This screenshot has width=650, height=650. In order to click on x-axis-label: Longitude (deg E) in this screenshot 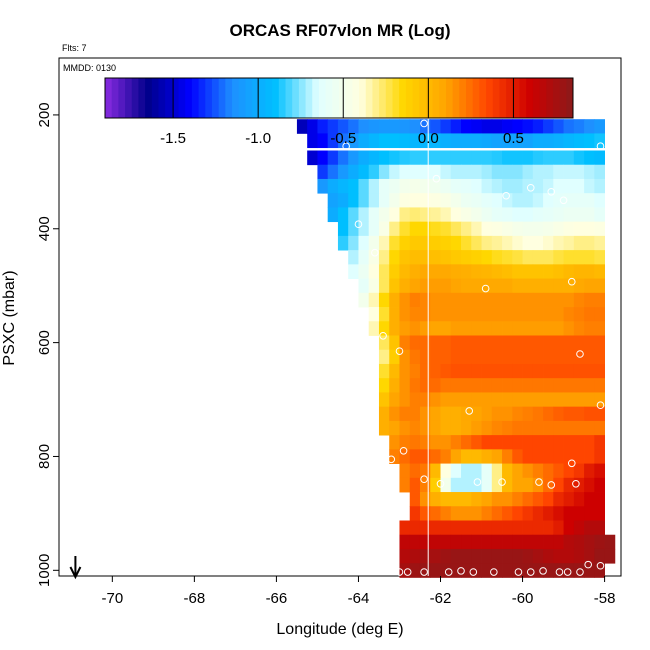, I will do `click(339, 629)`.